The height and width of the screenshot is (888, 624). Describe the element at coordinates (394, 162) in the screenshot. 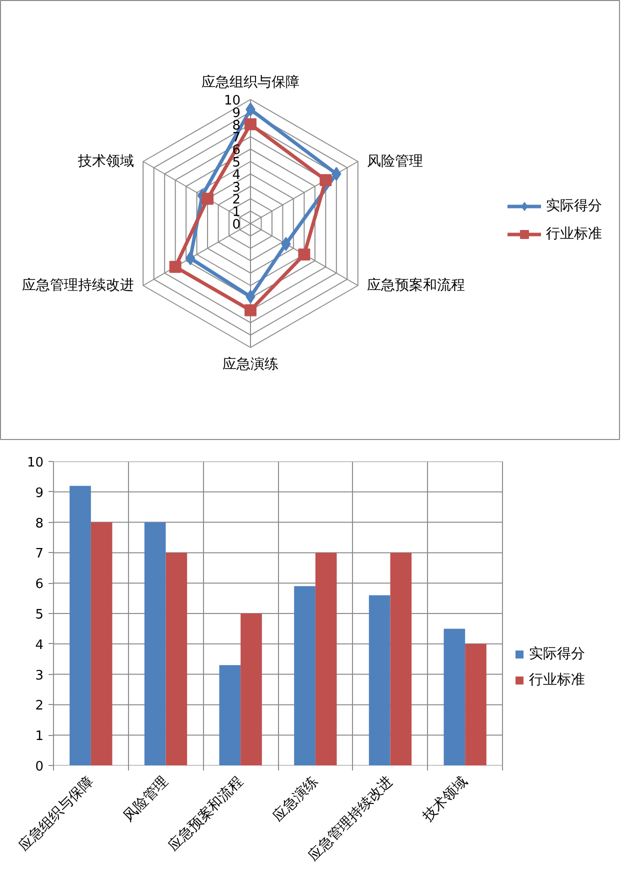

I see `spoke-label: 风险管理` at that location.